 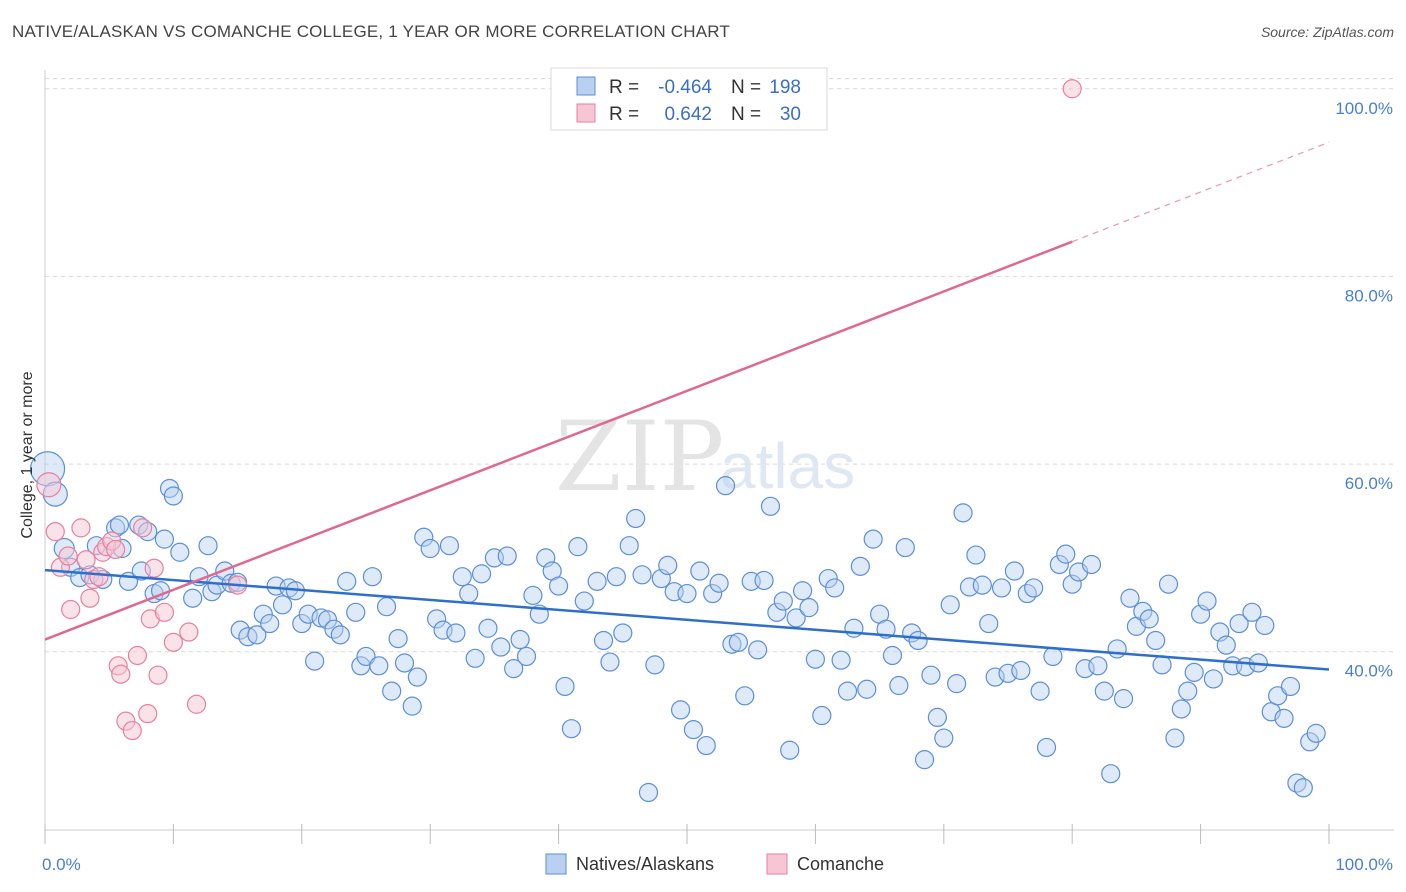 What do you see at coordinates (689, 99) in the screenshot?
I see `legend-box` at bounding box center [689, 99].